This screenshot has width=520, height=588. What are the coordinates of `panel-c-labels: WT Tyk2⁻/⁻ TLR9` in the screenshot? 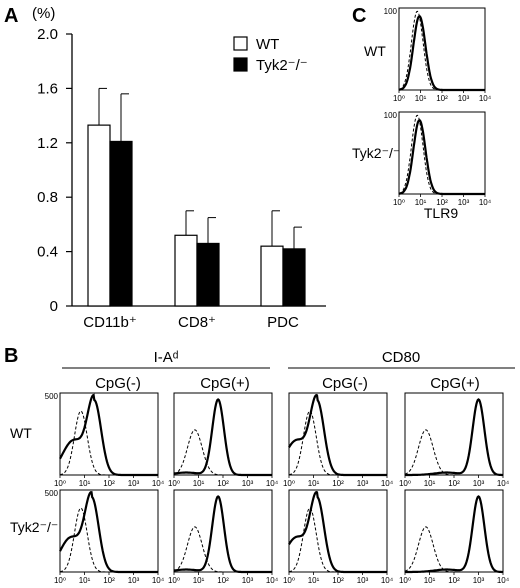 It's located at (405, 132).